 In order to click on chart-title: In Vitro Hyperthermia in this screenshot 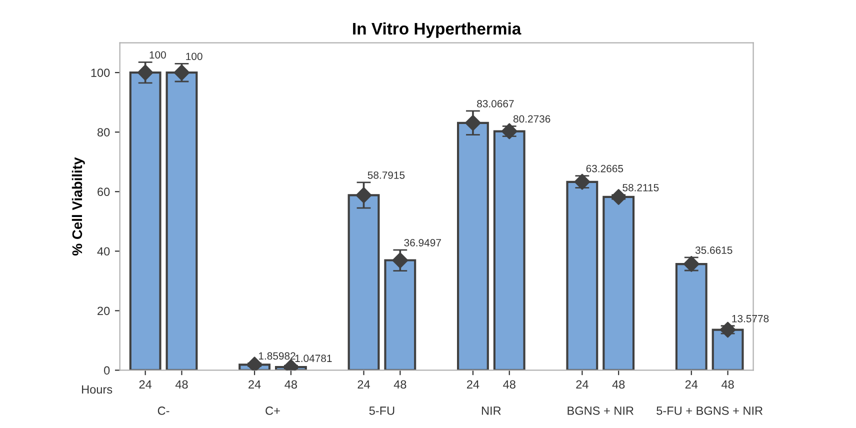, I will do `click(437, 30)`.